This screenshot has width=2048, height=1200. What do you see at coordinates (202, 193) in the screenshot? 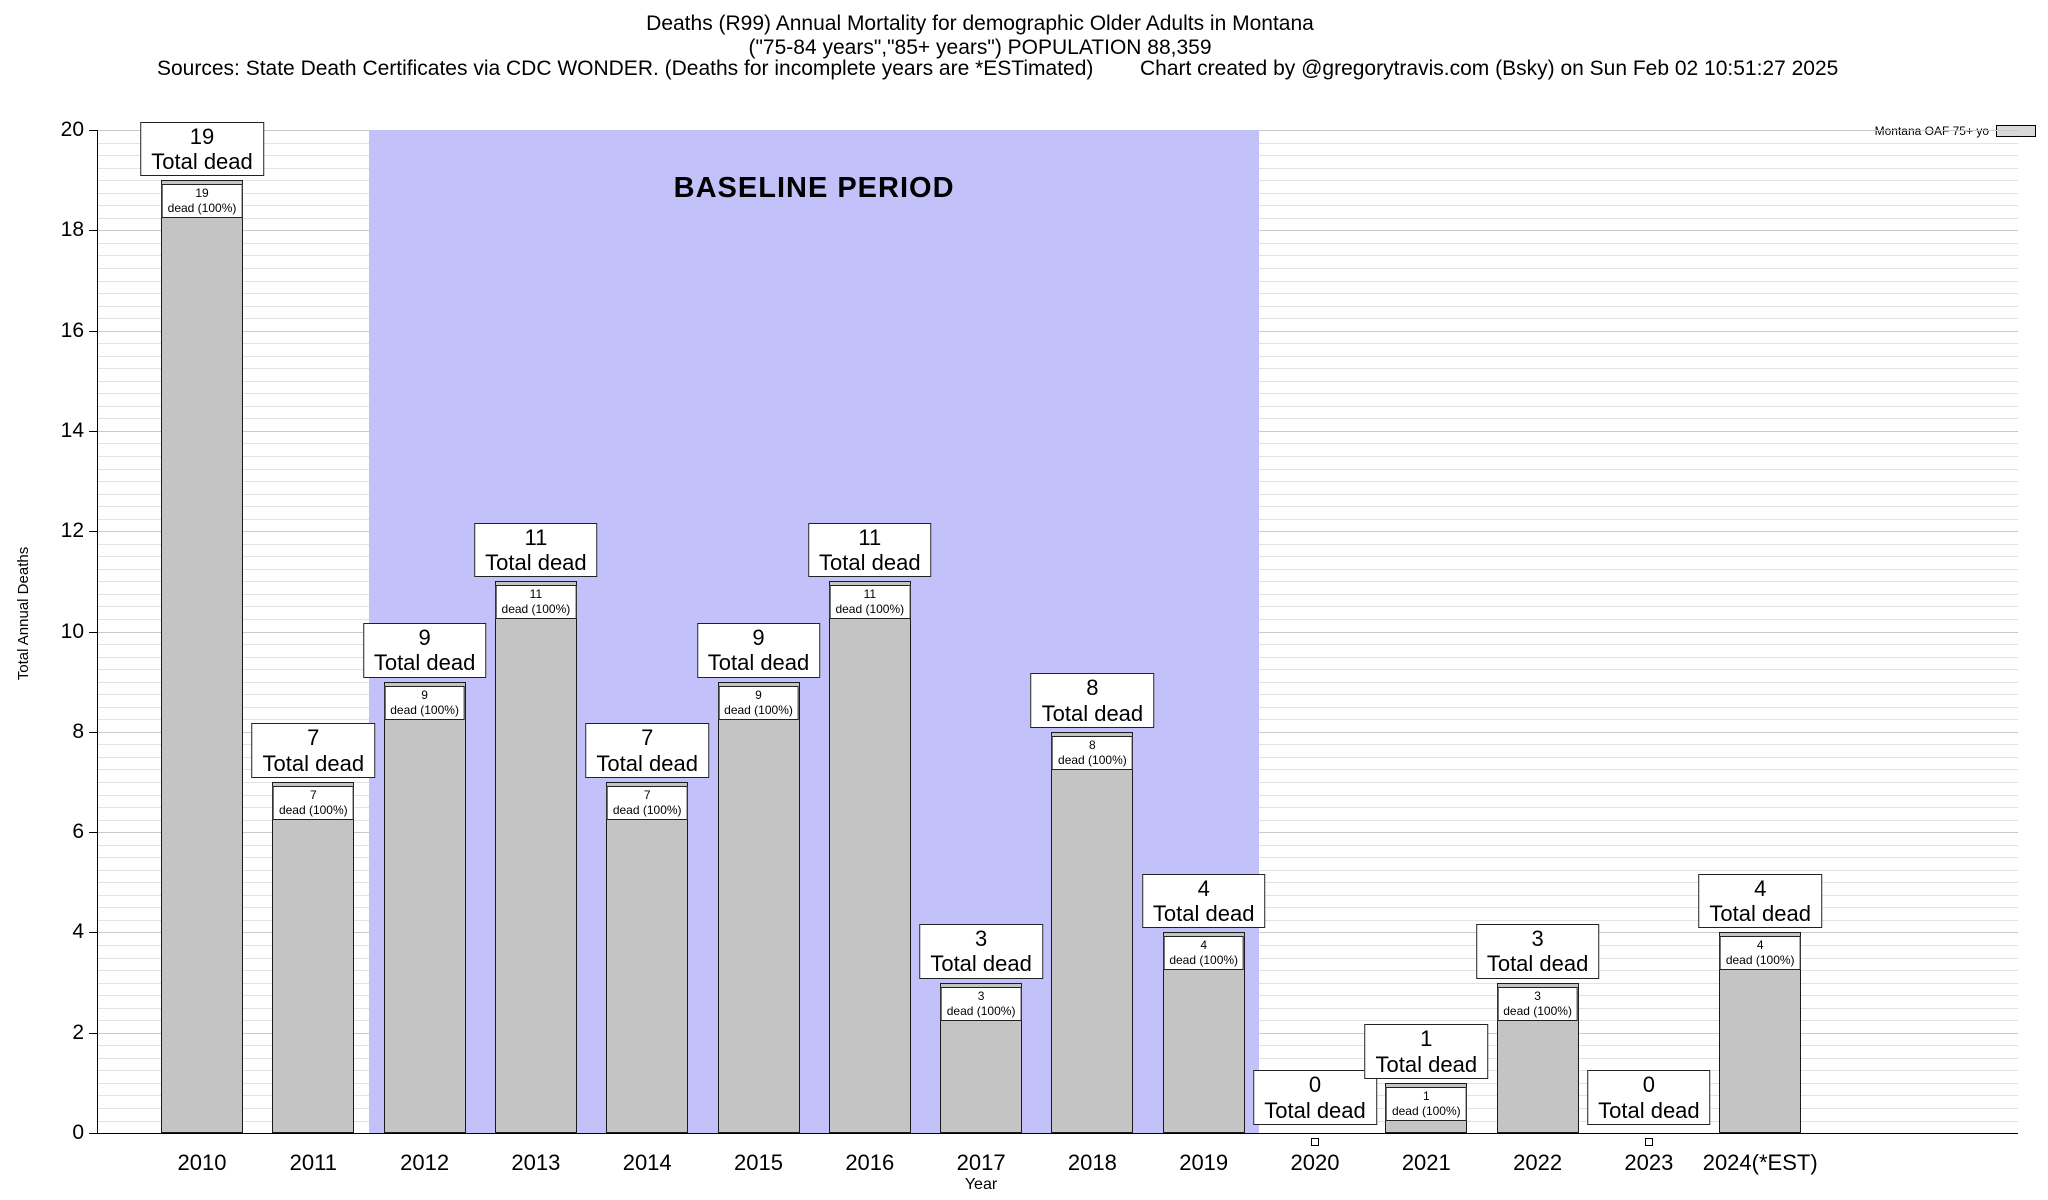
I see `bar-pct-value: 19` at bounding box center [202, 193].